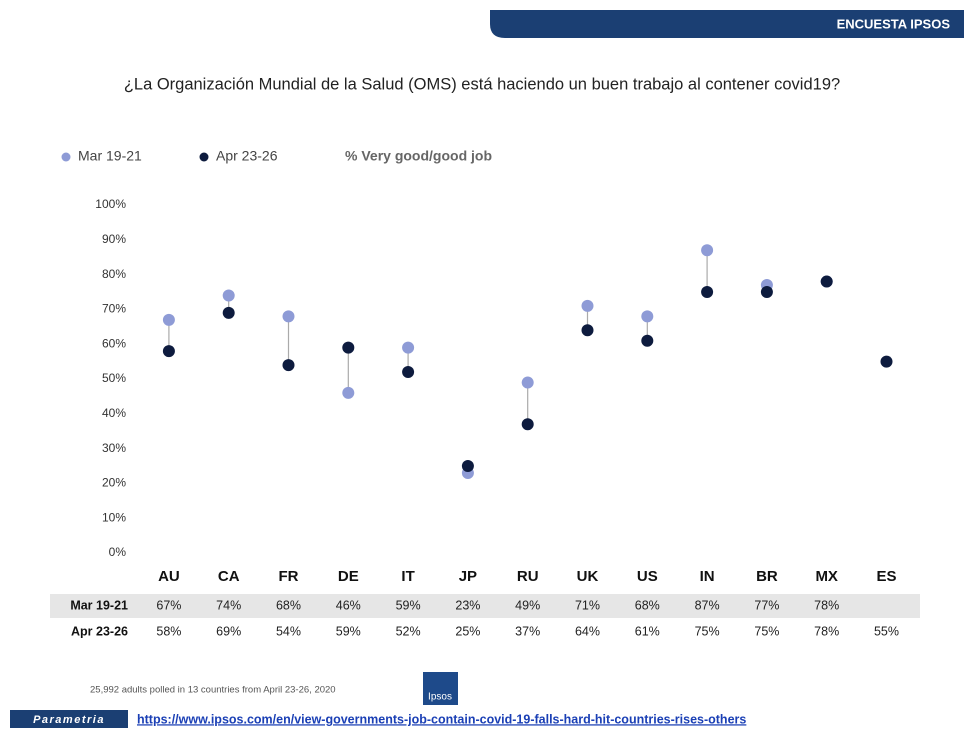  What do you see at coordinates (114, 343) in the screenshot?
I see `y-tick-label: 60%` at bounding box center [114, 343].